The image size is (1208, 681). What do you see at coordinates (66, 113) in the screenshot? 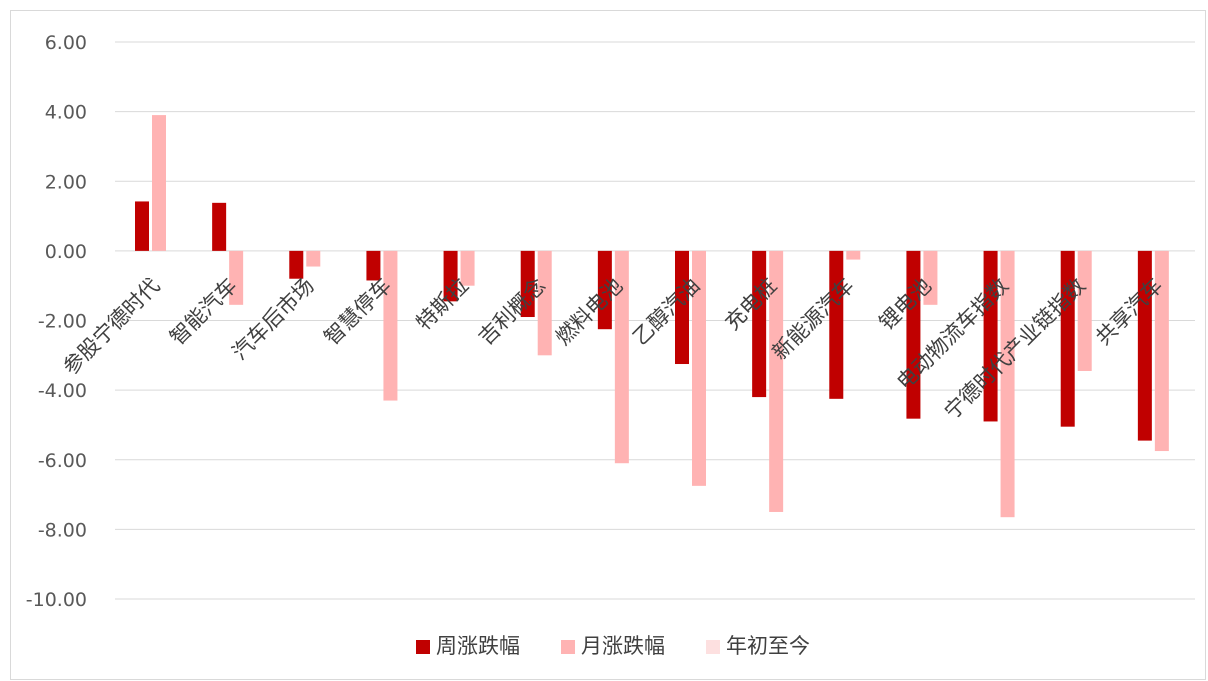
I see `y-tick-label: 4.00` at bounding box center [66, 113].